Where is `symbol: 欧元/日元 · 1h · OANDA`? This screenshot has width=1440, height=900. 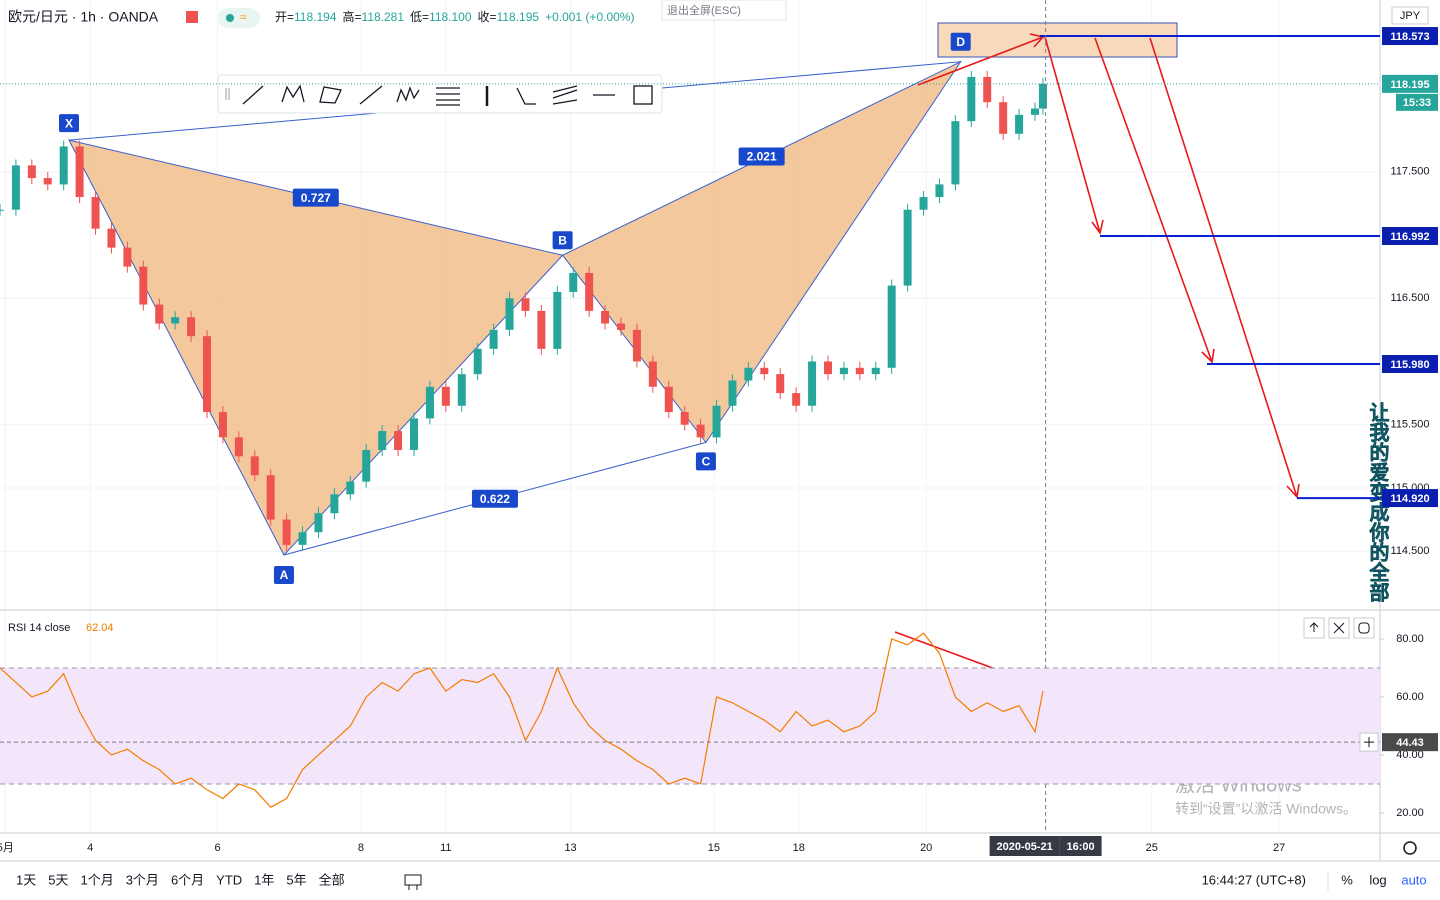 symbol: 欧元/日元 · 1h · OANDA is located at coordinates (83, 17).